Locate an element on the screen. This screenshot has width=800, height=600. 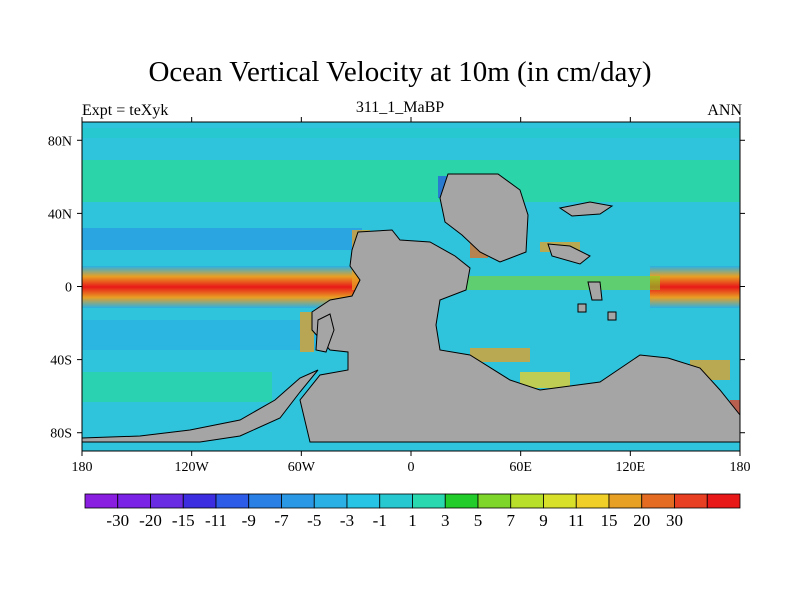
colorbar-label: 9 is located at coordinates (543, 520).